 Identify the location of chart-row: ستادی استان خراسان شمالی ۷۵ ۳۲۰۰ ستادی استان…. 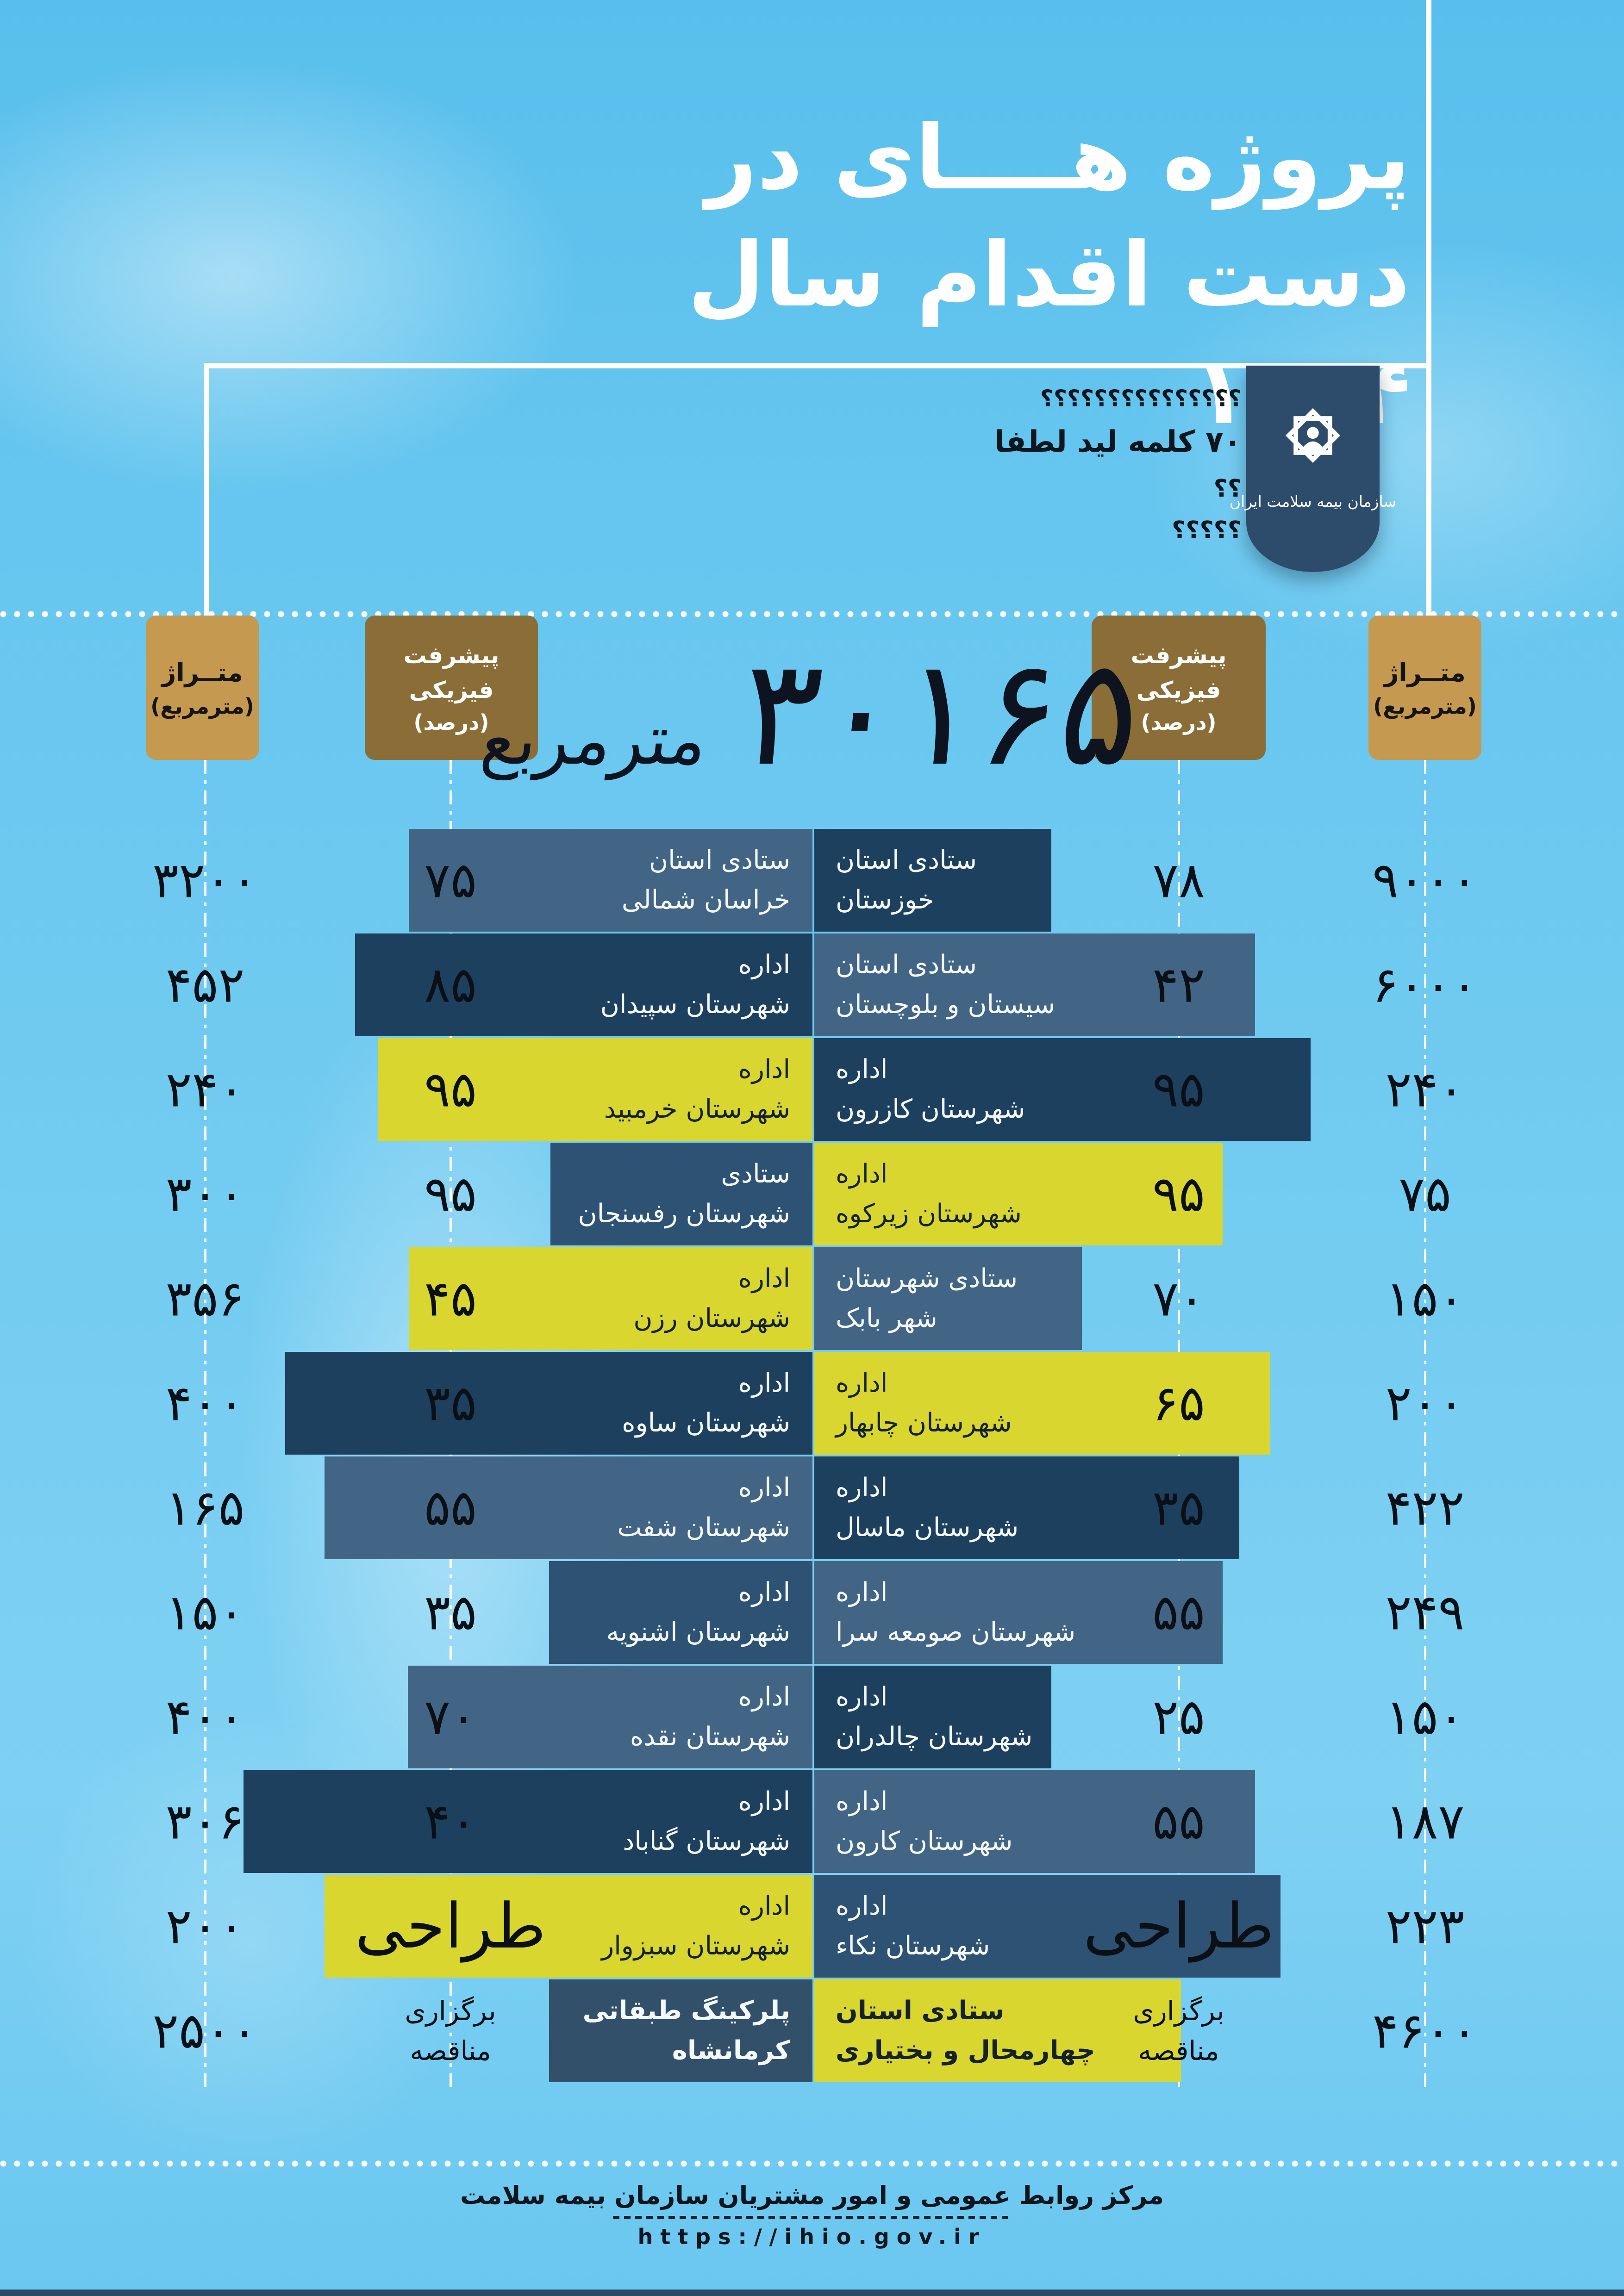
(812, 880).